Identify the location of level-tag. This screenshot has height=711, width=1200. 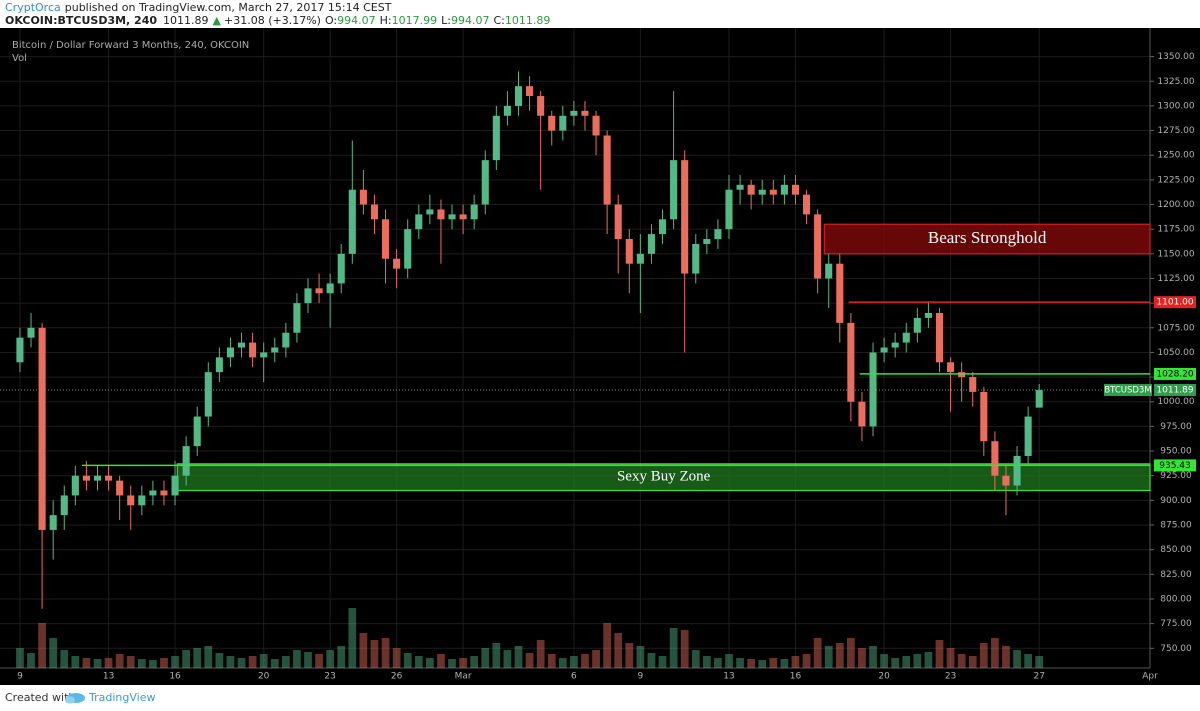
(1175, 302).